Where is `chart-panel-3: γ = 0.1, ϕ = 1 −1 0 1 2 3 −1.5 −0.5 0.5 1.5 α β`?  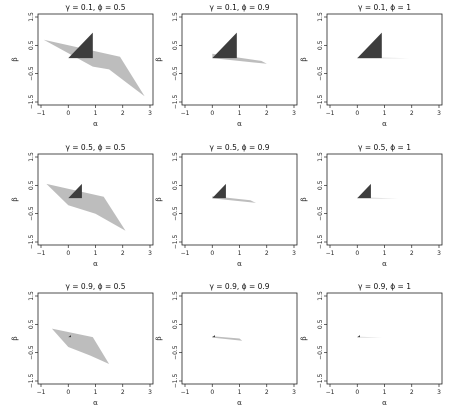 chart-panel-3: γ = 0.1, ϕ = 1 −1 0 1 2 3 −1.5 −0.5 0.5 1.5 α β is located at coordinates (371, 65).